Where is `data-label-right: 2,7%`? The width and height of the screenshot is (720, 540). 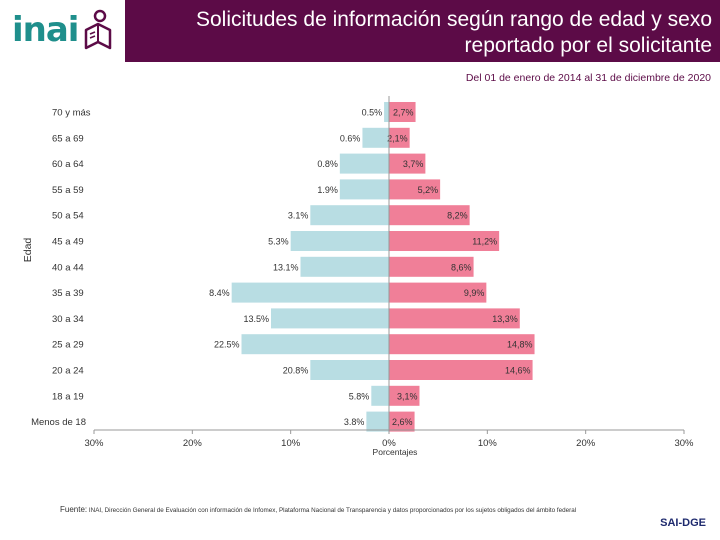 data-label-right: 2,7% is located at coordinates (403, 113).